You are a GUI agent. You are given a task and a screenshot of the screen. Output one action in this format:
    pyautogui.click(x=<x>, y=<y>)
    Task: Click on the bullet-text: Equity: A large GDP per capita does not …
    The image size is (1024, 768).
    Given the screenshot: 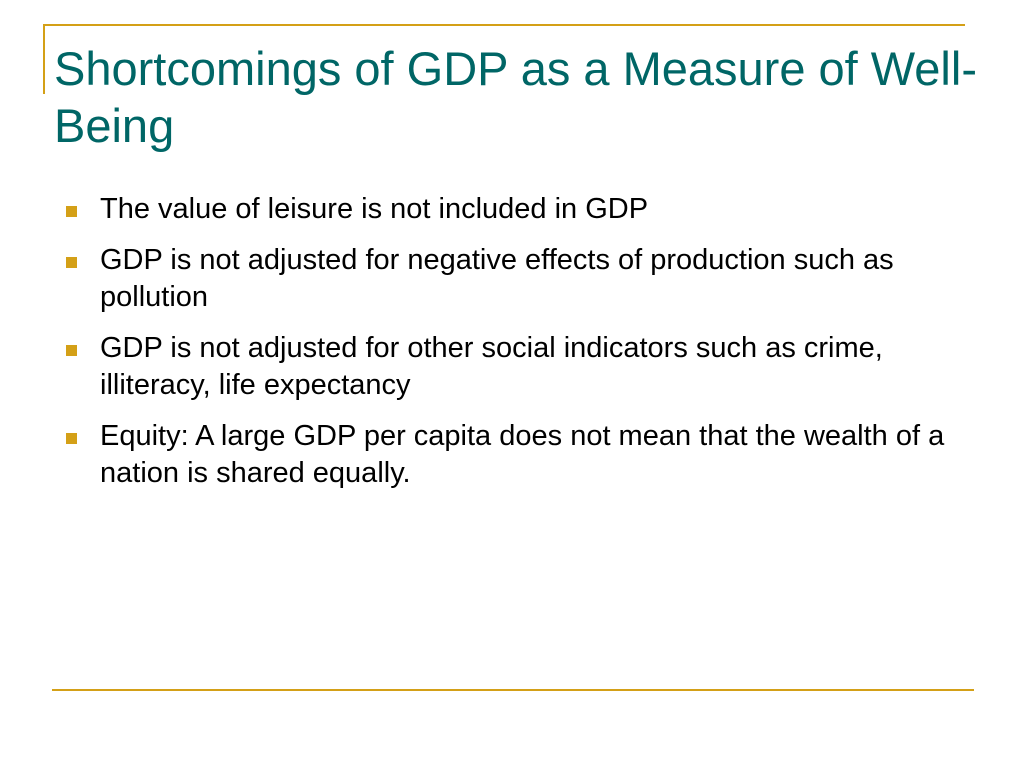 What is the action you would take?
    pyautogui.click(x=522, y=454)
    